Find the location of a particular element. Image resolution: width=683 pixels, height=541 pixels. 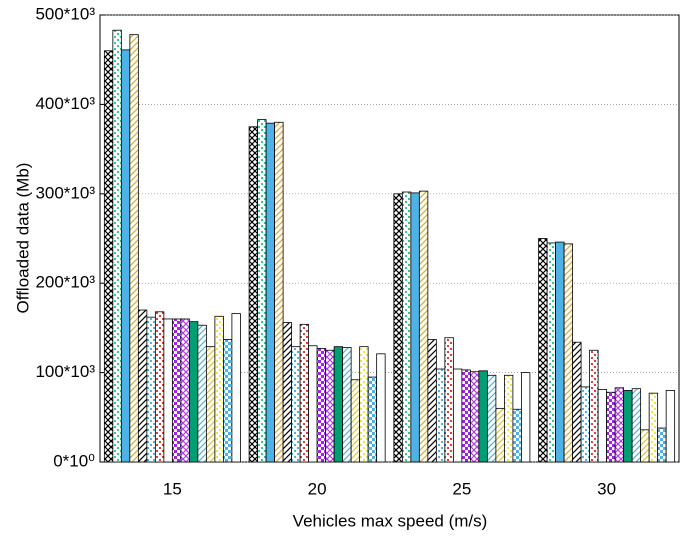

y-tick-label: 400*10³ is located at coordinates (65, 103).